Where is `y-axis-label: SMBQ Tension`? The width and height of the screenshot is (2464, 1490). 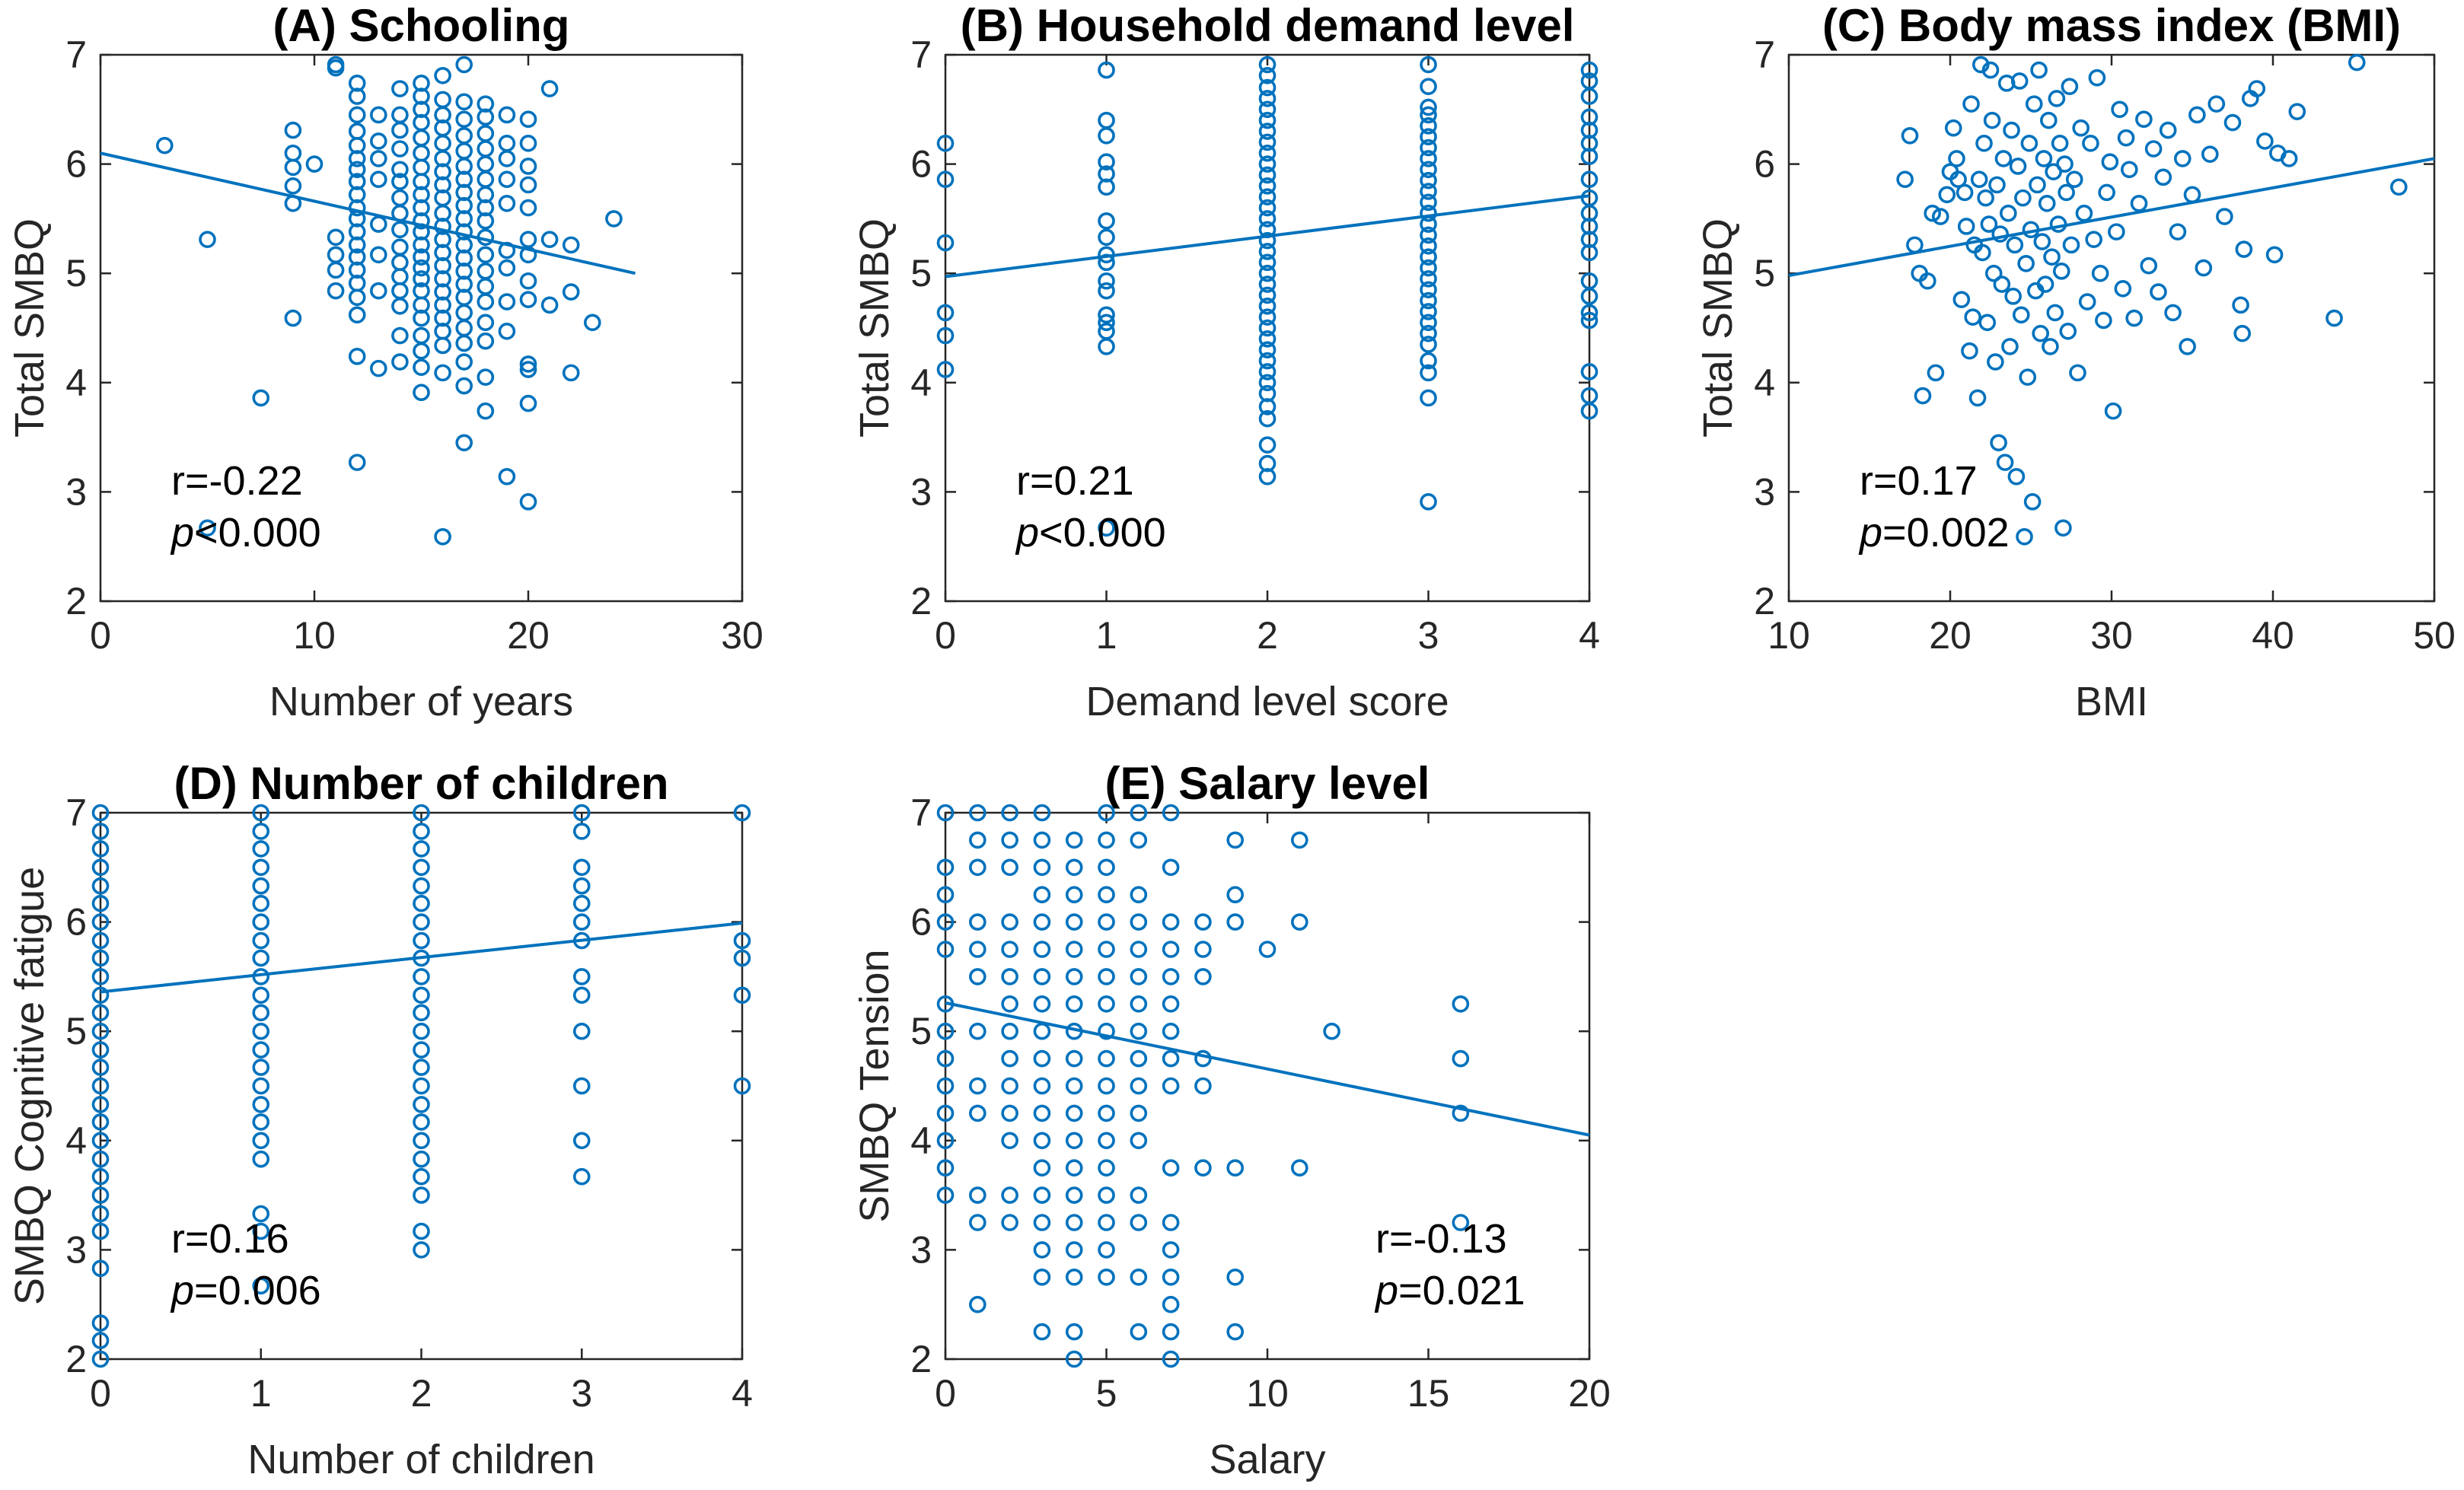
y-axis-label: SMBQ Tension is located at coordinates (874, 1085).